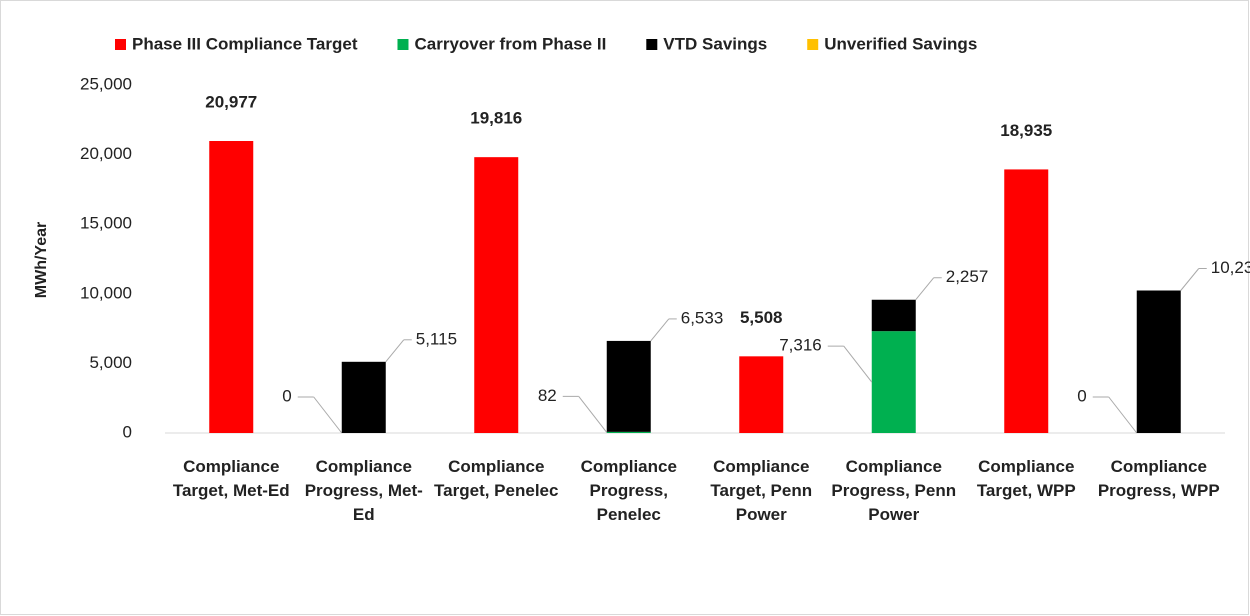 The height and width of the screenshot is (616, 1250). Describe the element at coordinates (496, 478) in the screenshot. I see `x-tick-label: Compliance Target, Penelec` at that location.